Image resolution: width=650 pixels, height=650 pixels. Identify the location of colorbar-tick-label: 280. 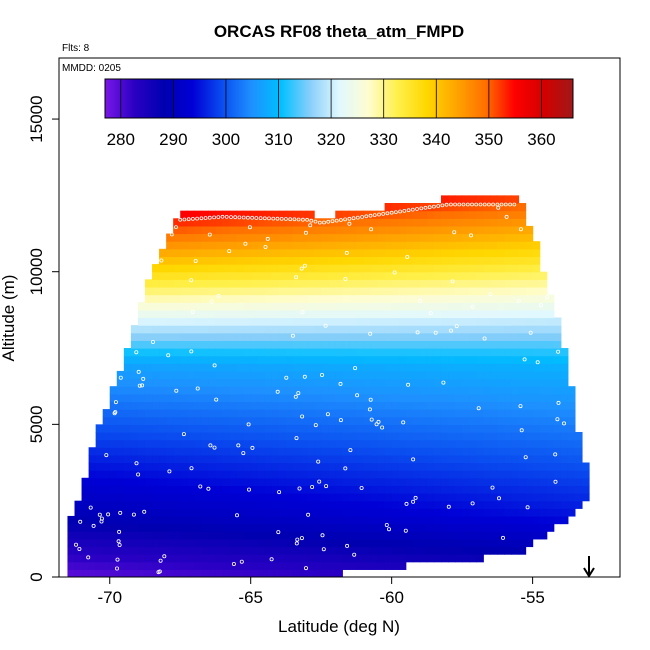
(121, 139).